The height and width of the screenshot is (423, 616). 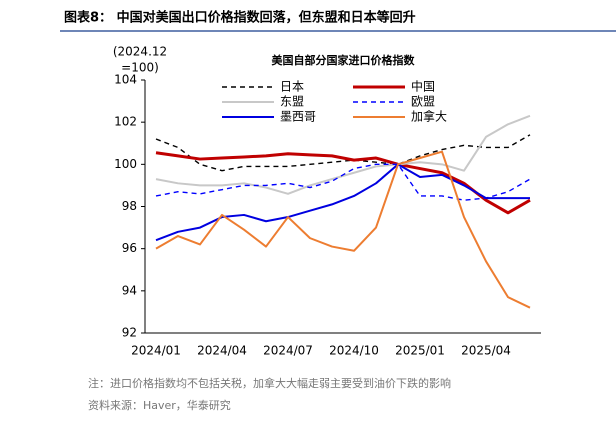 I want to click on legend-label: 加拿大, so click(x=429, y=116).